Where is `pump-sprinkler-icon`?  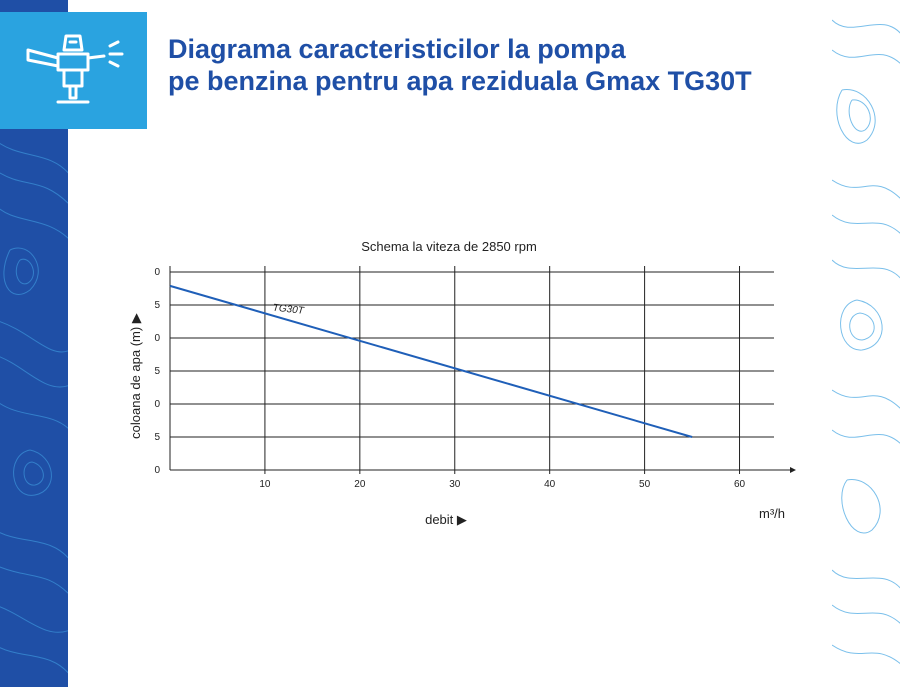
pump-sprinkler-icon is located at coordinates (75, 69).